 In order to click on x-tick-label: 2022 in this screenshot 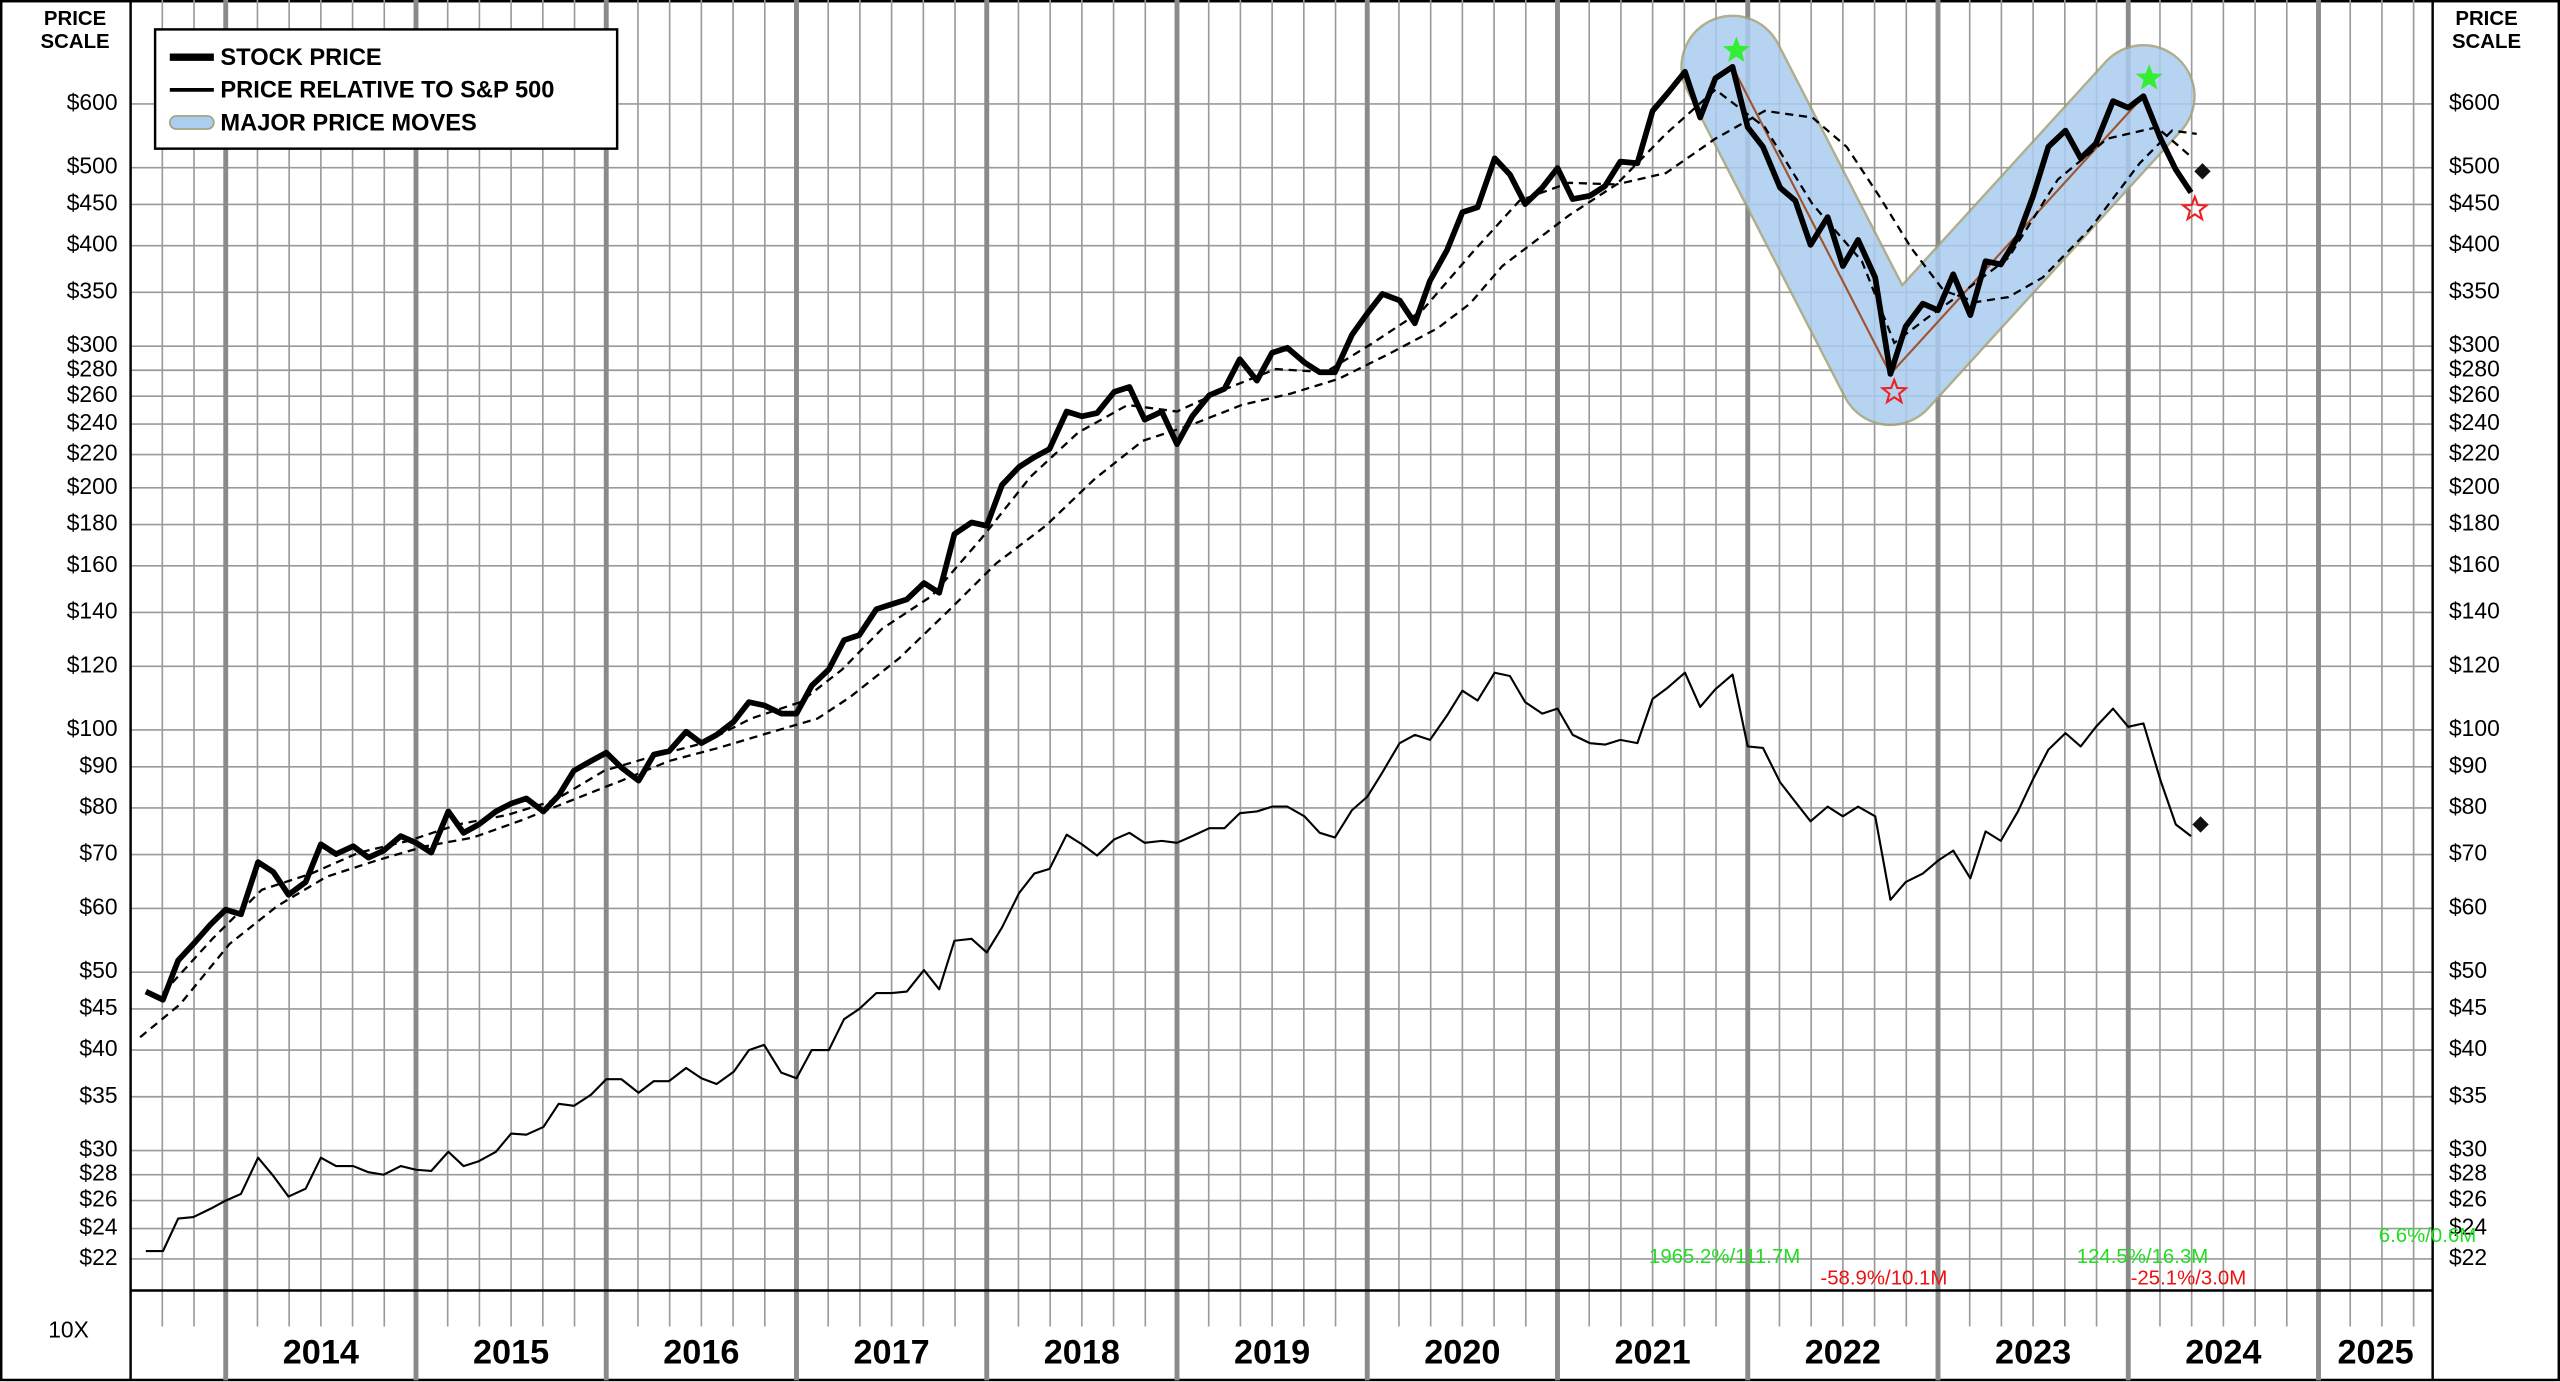, I will do `click(1843, 1352)`.